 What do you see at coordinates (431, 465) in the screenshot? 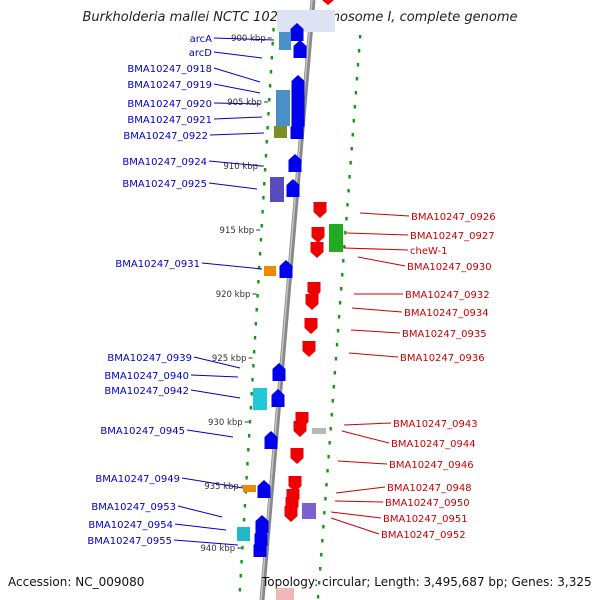
I see `right-gene-label: BMA10247_0946` at bounding box center [431, 465].